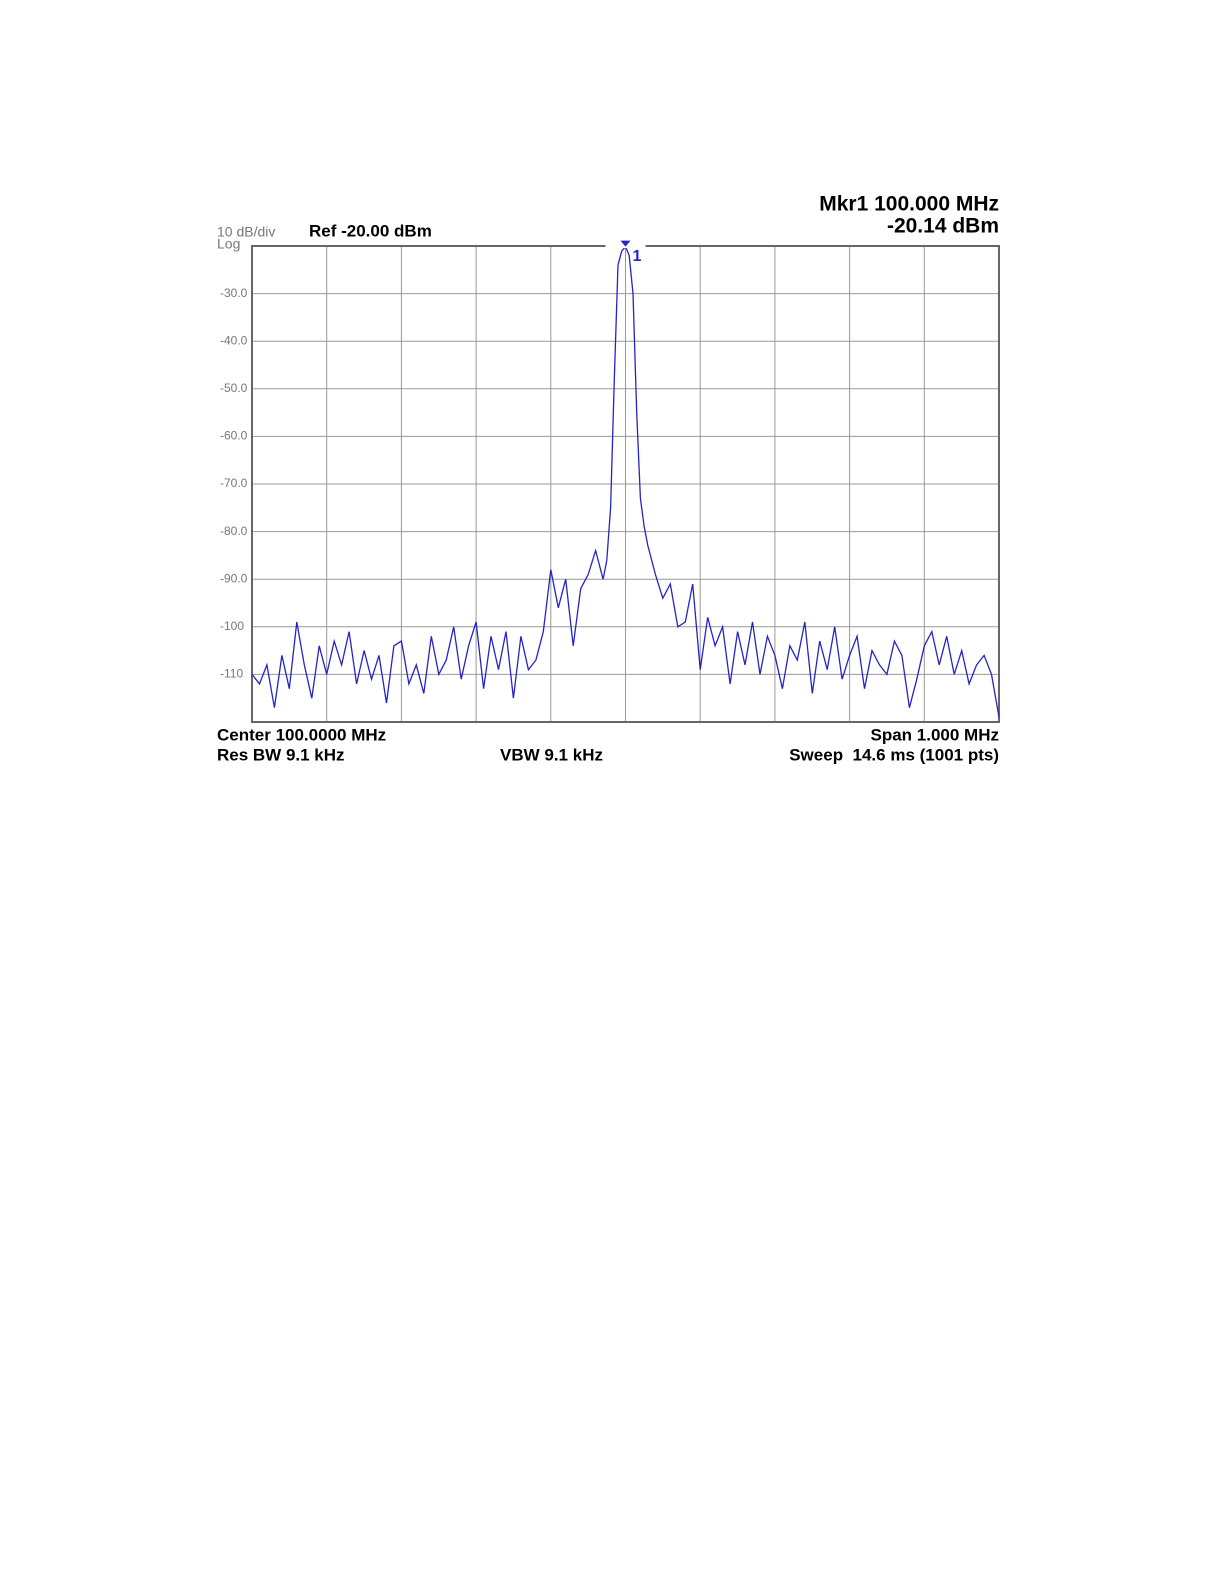 This screenshot has height=1589, width=1224. I want to click on video-bandwidth: VBW 9.1 kHz, so click(551, 754).